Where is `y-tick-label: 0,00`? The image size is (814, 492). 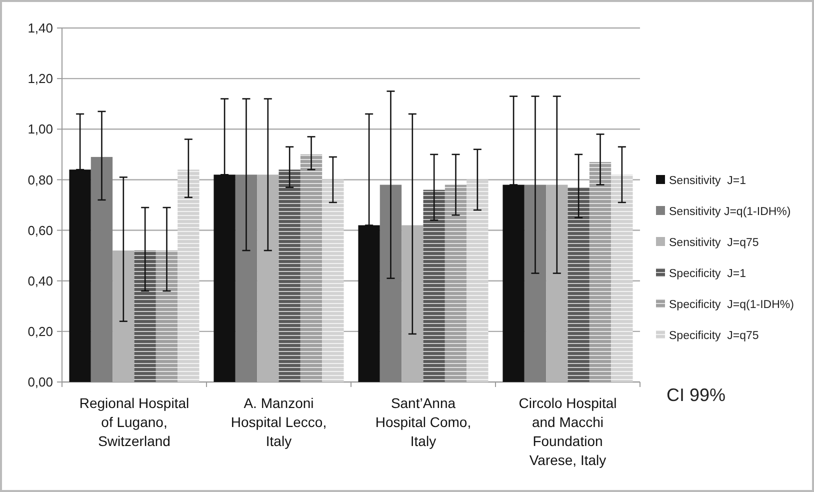
y-tick-label: 0,00 is located at coordinates (40, 382).